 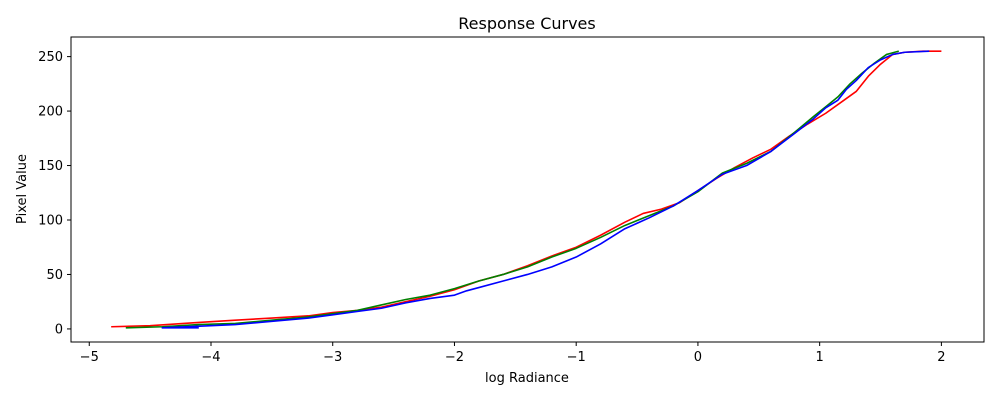 I want to click on y-tick-label: 250, so click(x=50, y=57).